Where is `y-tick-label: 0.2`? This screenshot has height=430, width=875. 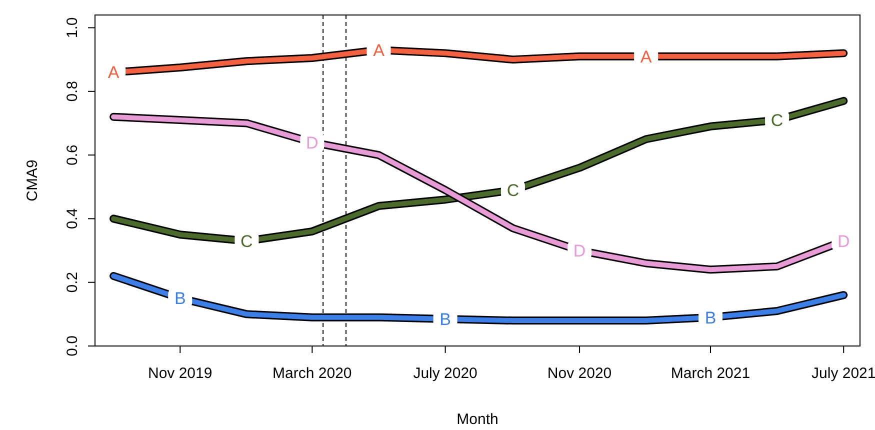 y-tick-label: 0.2 is located at coordinates (72, 282).